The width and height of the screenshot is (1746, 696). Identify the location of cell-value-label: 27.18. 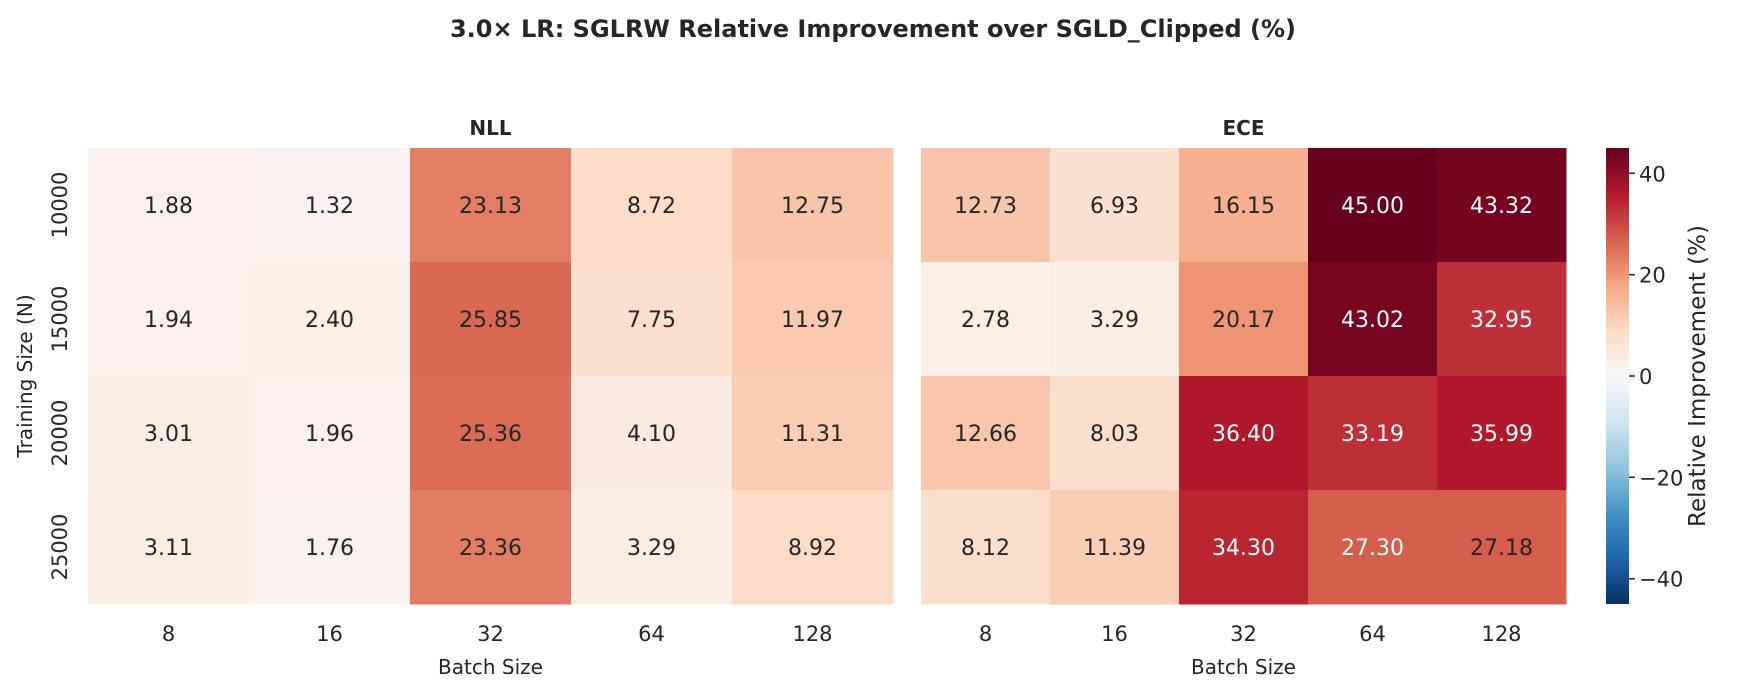
(1501, 548).